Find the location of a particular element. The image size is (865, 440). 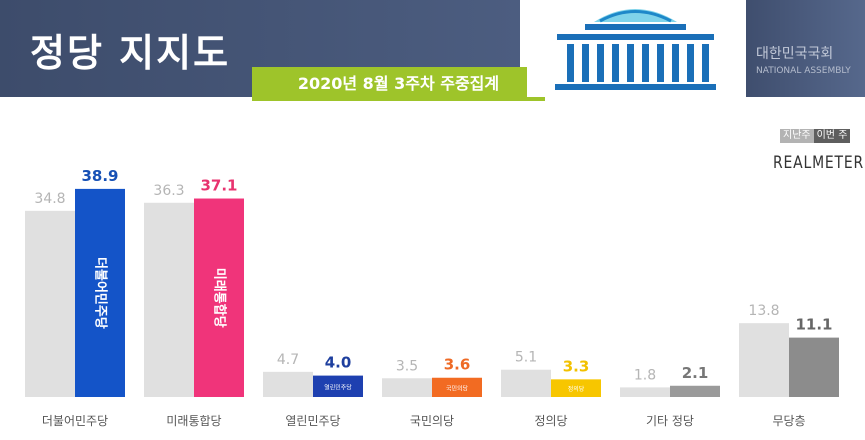

tick-label: 정의당 is located at coordinates (550, 421).